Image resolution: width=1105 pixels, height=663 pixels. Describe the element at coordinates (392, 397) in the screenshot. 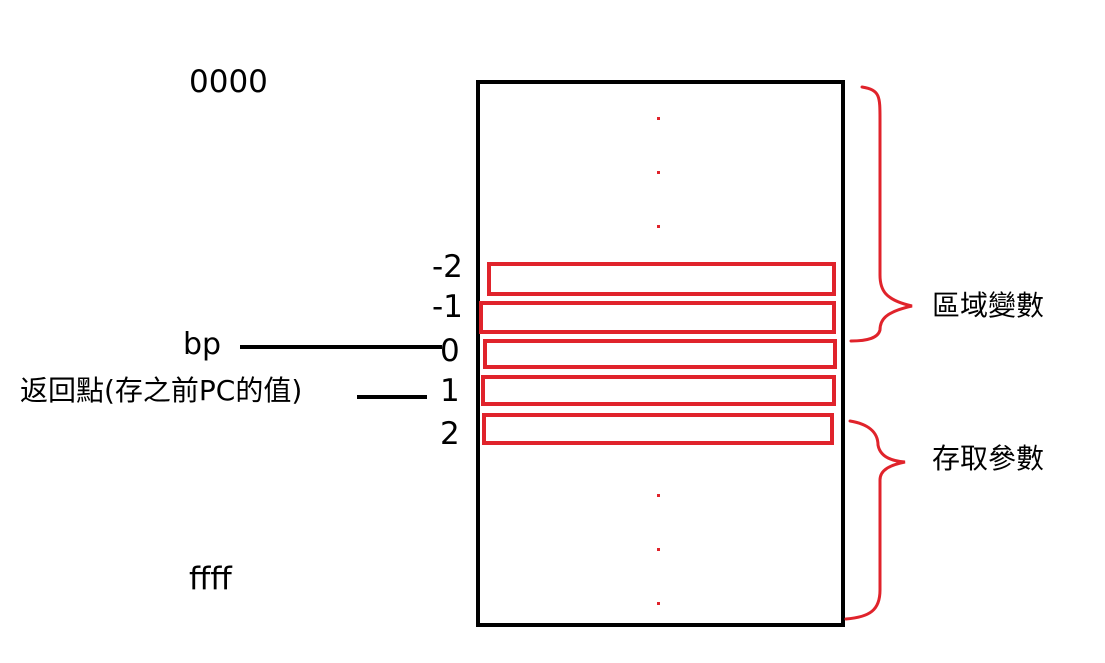

I see `return-point-pointer-line` at that location.